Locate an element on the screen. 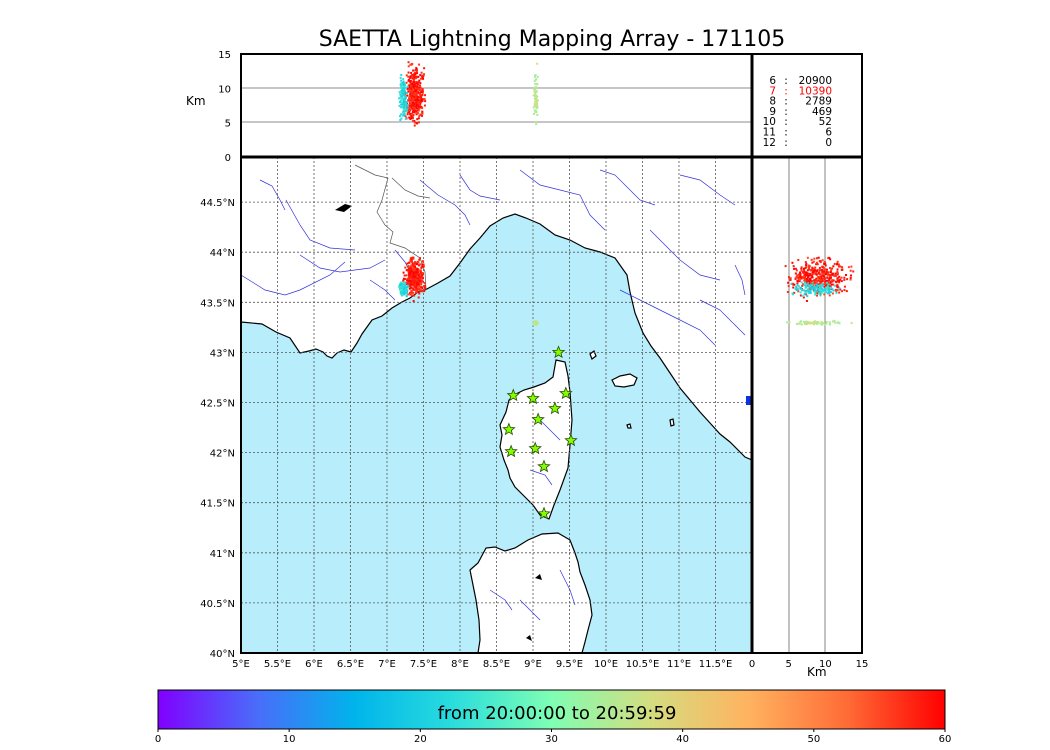  lat-tick-label: 42°N is located at coordinates (222, 454).